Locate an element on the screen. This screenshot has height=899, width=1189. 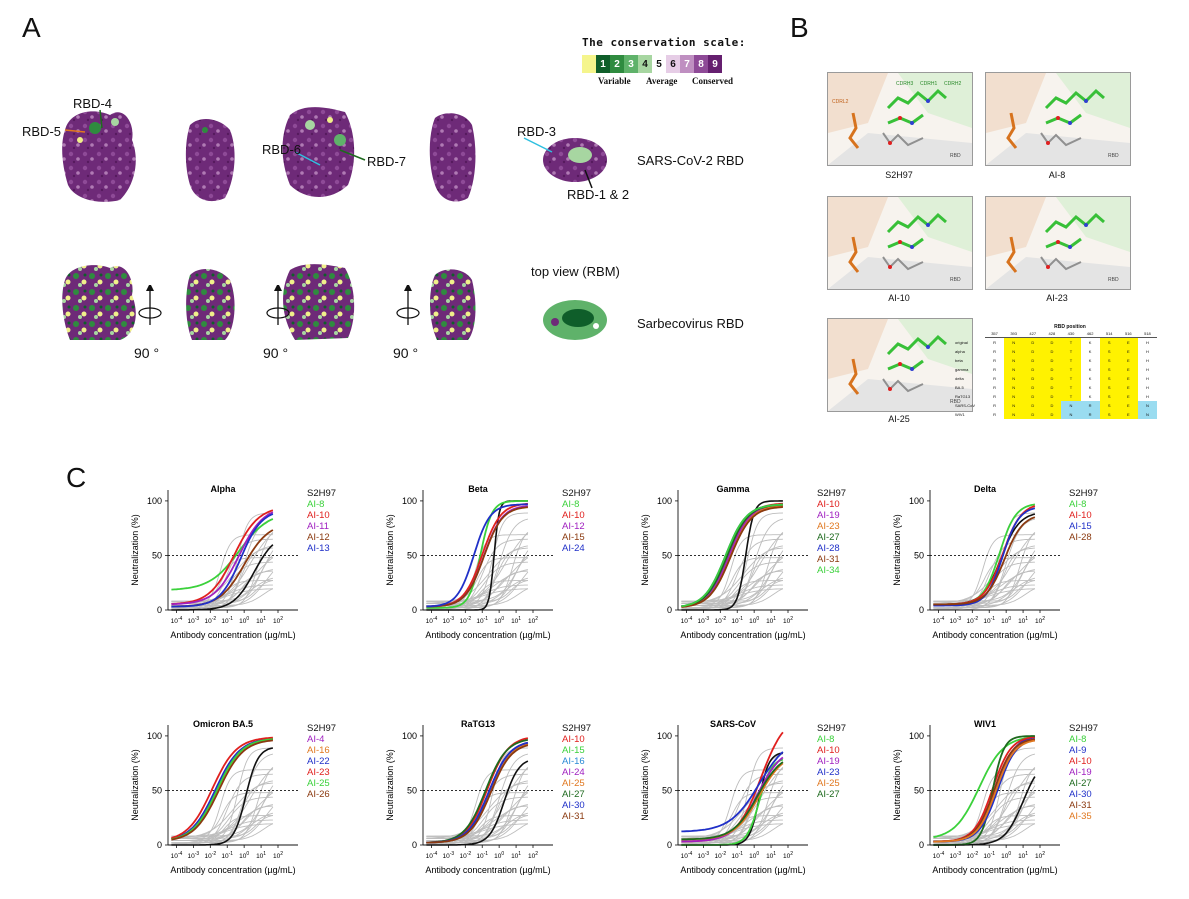
table-row-header: gamma is located at coordinates (962, 369).